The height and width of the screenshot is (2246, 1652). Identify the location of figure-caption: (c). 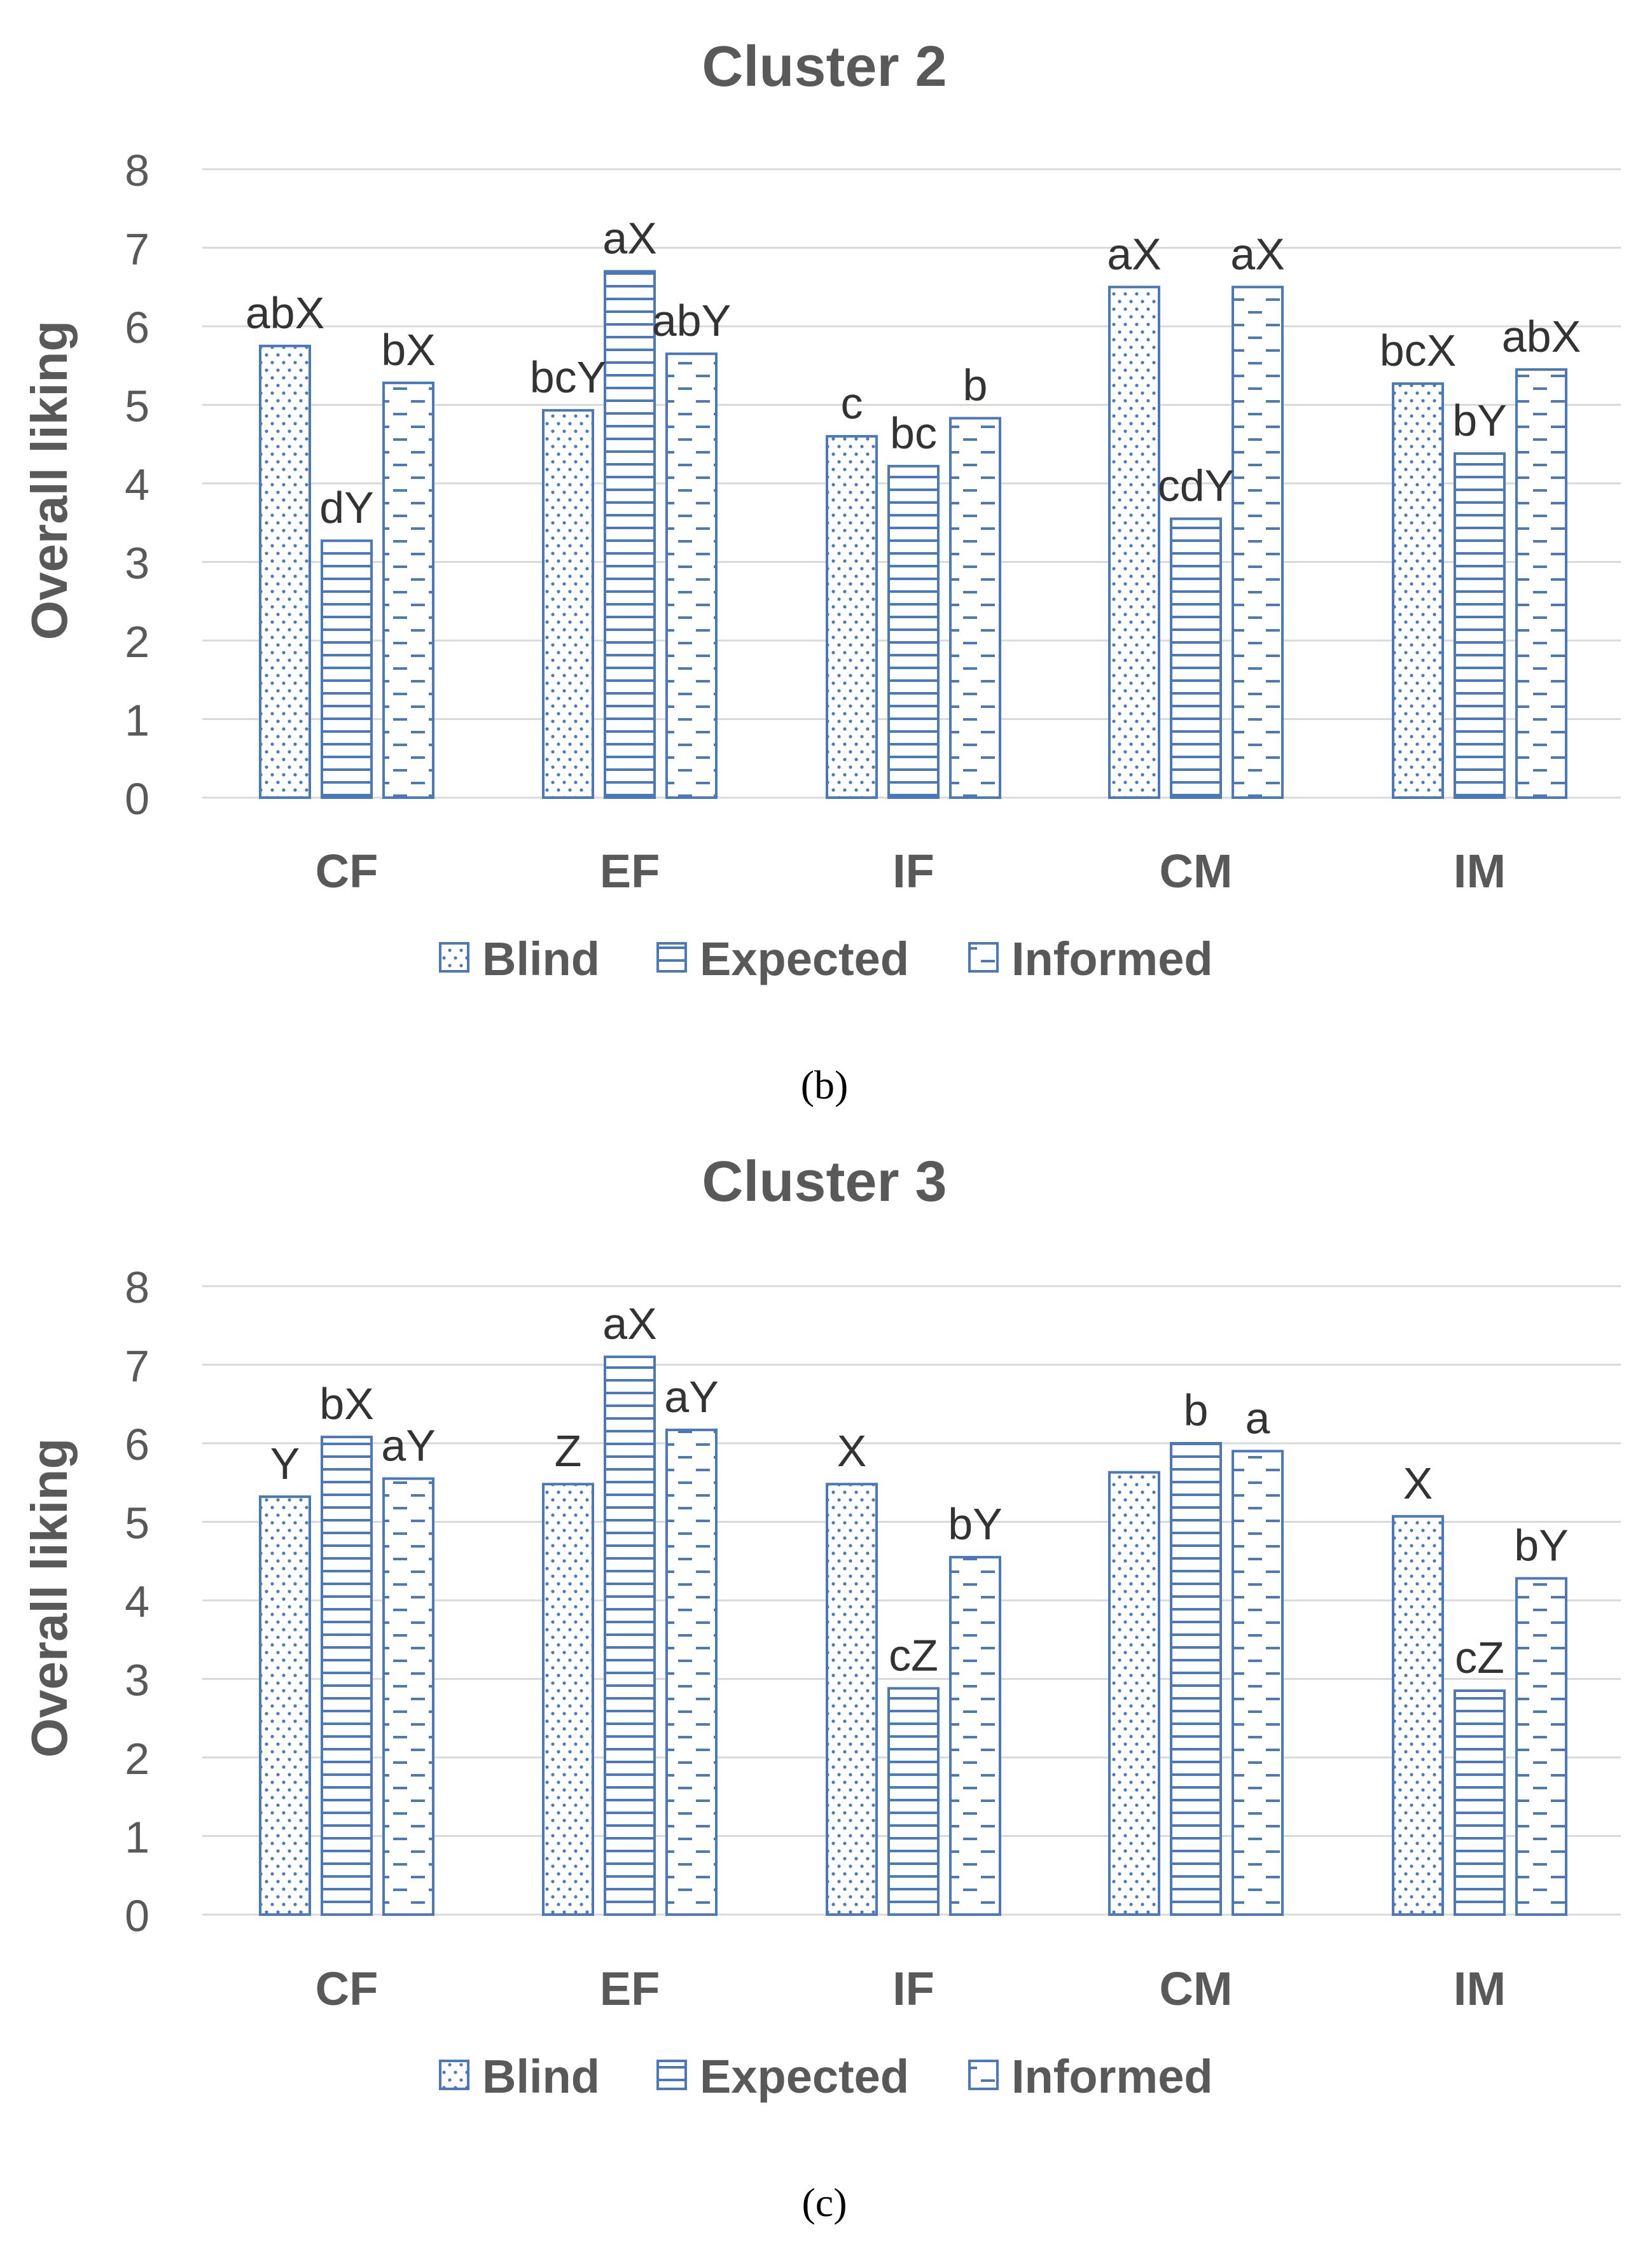
(824, 2202).